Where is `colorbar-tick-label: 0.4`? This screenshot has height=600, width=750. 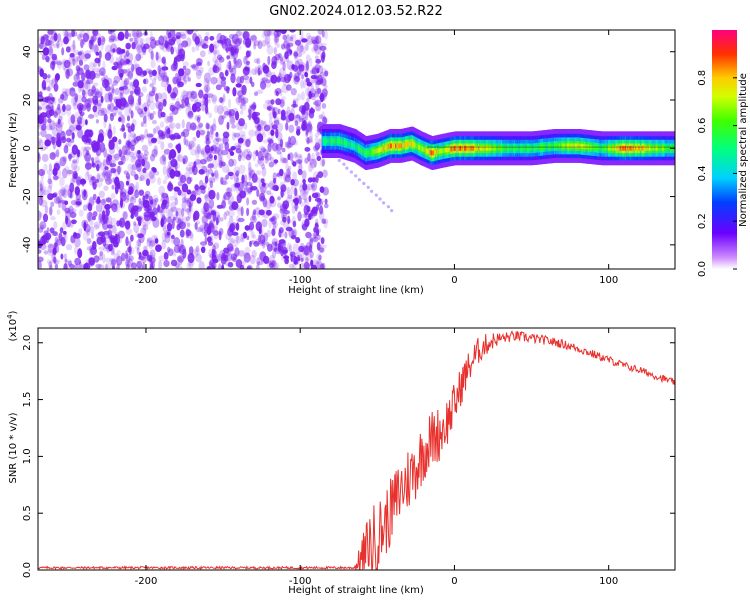 colorbar-tick-label: 0.4 is located at coordinates (702, 173).